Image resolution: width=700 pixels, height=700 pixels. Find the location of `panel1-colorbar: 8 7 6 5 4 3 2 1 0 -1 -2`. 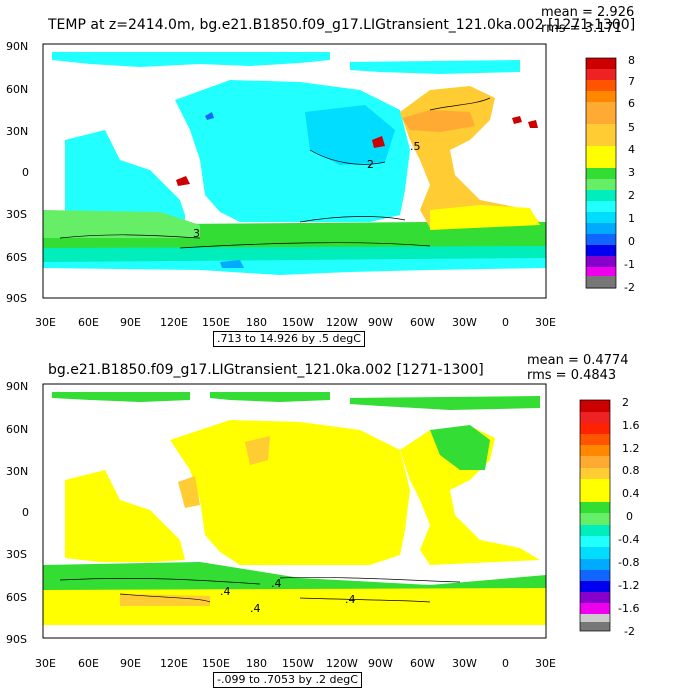

panel1-colorbar: 8 7 6 5 4 3 2 1 0 -1 -2 is located at coordinates (610, 174).